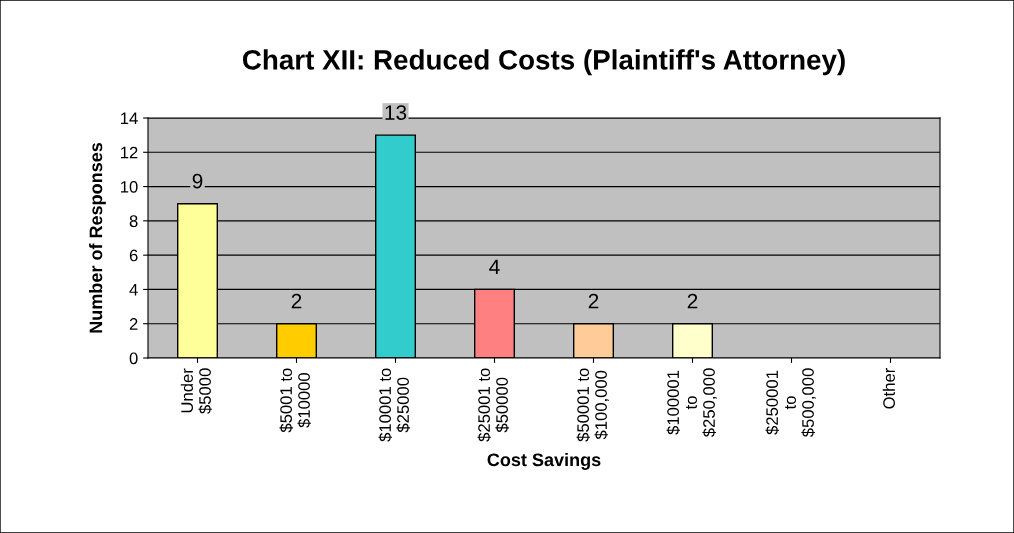 Image resolution: width=1014 pixels, height=533 pixels. What do you see at coordinates (97, 237) in the screenshot?
I see `y-axis-title: Number of Responses` at bounding box center [97, 237].